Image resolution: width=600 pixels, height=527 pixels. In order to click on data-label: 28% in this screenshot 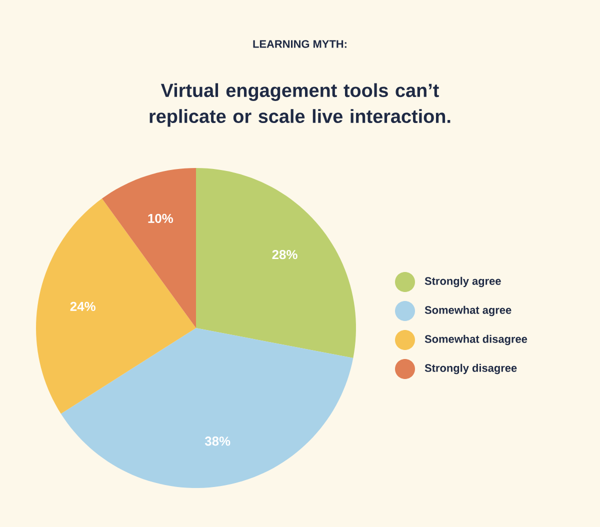, I will do `click(285, 255)`.